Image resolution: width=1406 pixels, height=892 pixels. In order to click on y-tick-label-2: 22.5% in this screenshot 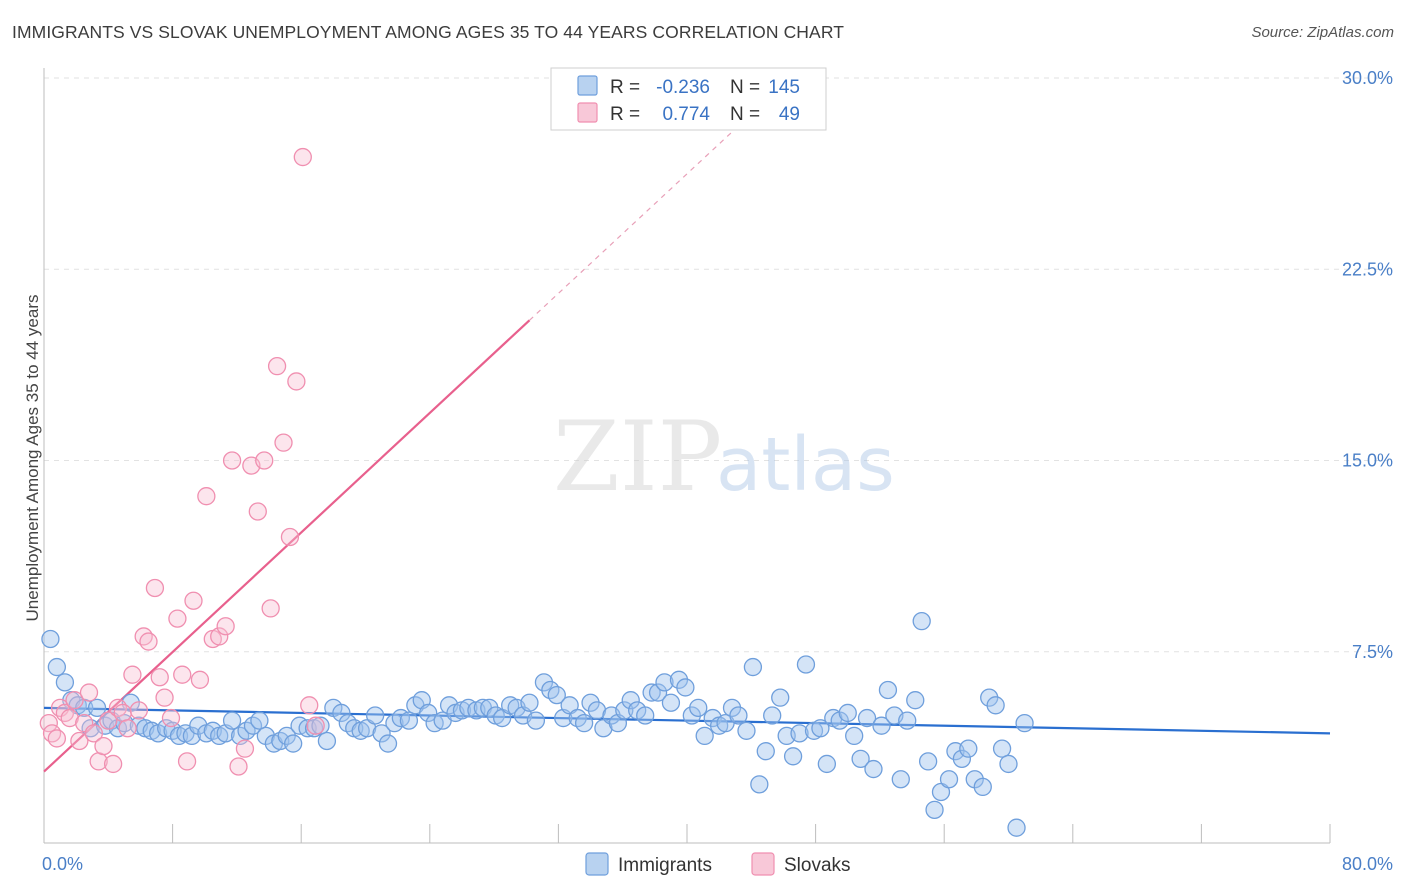, I will do `click(1367, 269)`.